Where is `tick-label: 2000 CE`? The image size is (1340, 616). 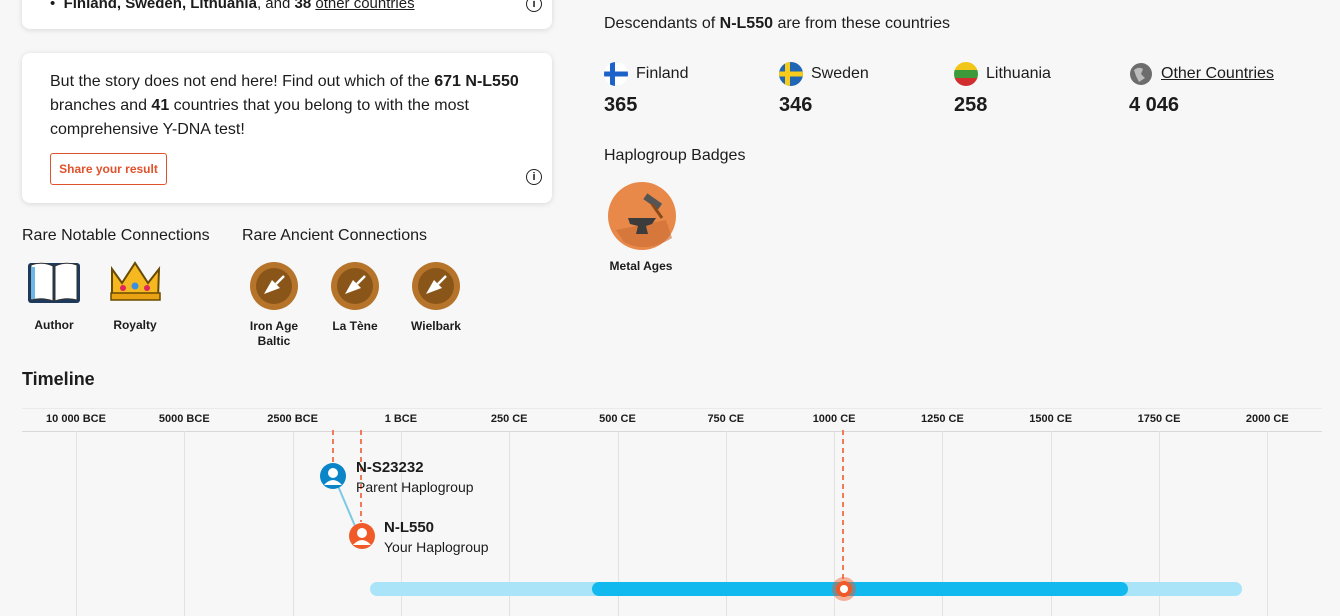
tick-label: 2000 CE is located at coordinates (1267, 419).